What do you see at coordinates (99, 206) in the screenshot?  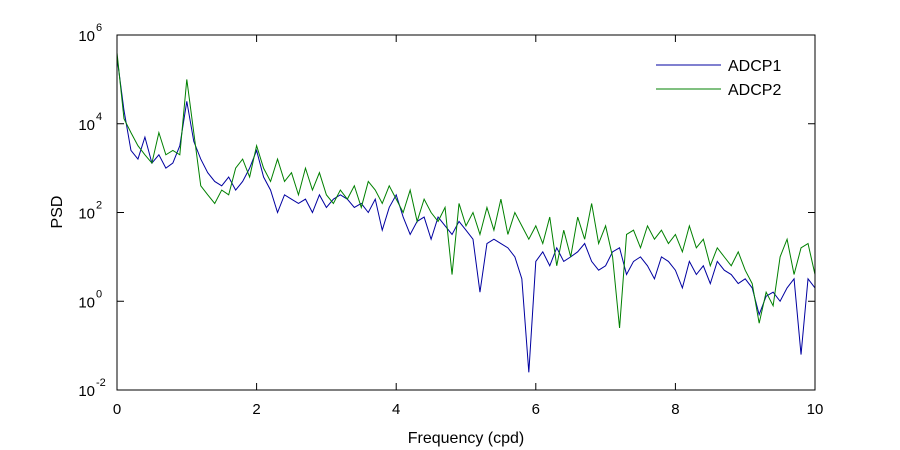 I see `y-tick-exponent: 2` at bounding box center [99, 206].